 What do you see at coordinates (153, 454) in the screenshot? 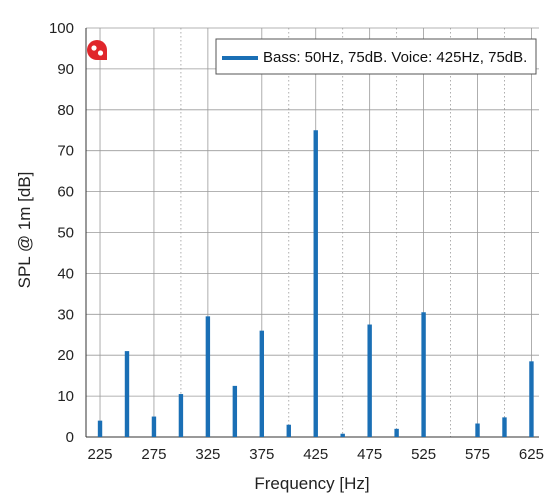
I see `x-tick-label: 275` at bounding box center [153, 454].